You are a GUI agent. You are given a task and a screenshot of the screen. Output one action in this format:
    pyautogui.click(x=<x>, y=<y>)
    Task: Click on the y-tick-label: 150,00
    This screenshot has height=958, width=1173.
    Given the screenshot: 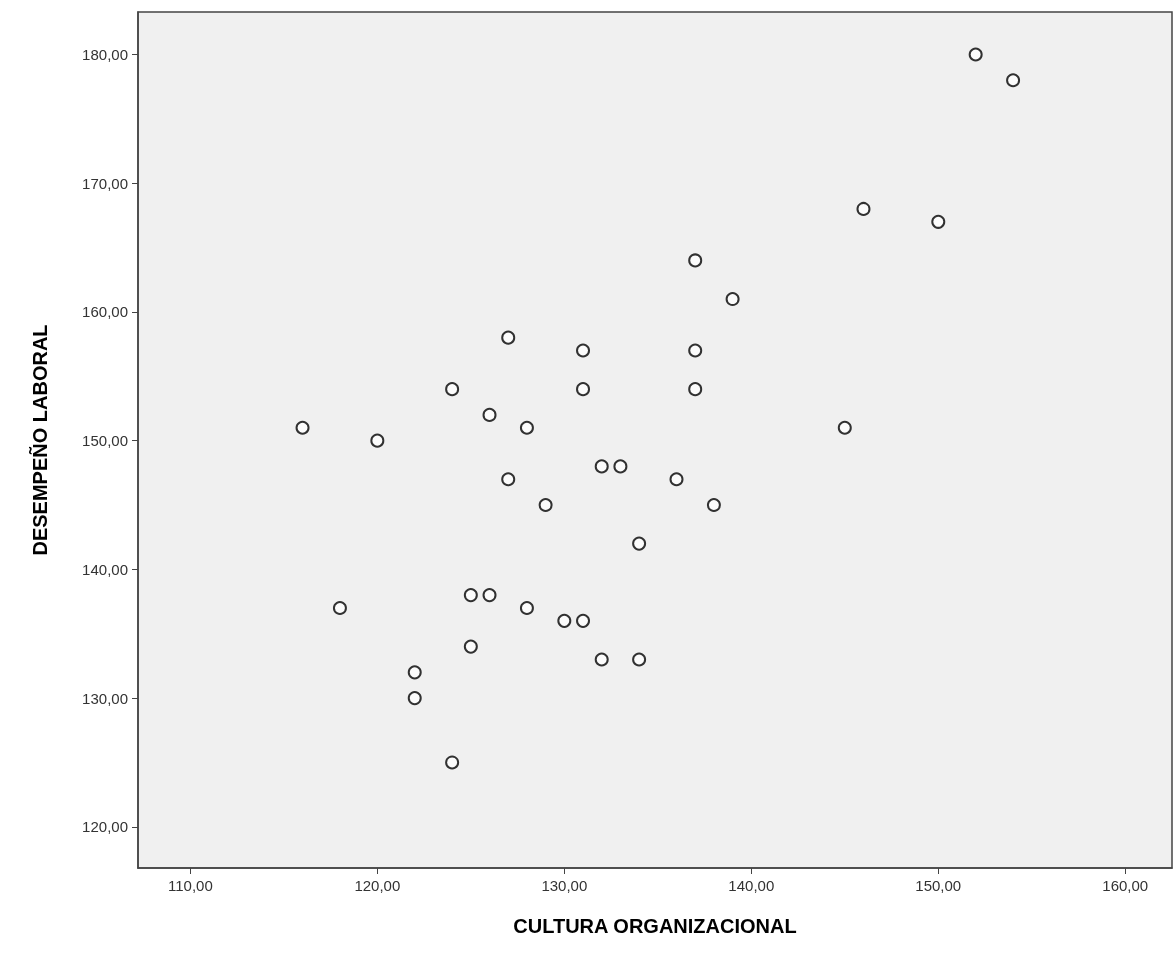 What is the action you would take?
    pyautogui.click(x=105, y=441)
    